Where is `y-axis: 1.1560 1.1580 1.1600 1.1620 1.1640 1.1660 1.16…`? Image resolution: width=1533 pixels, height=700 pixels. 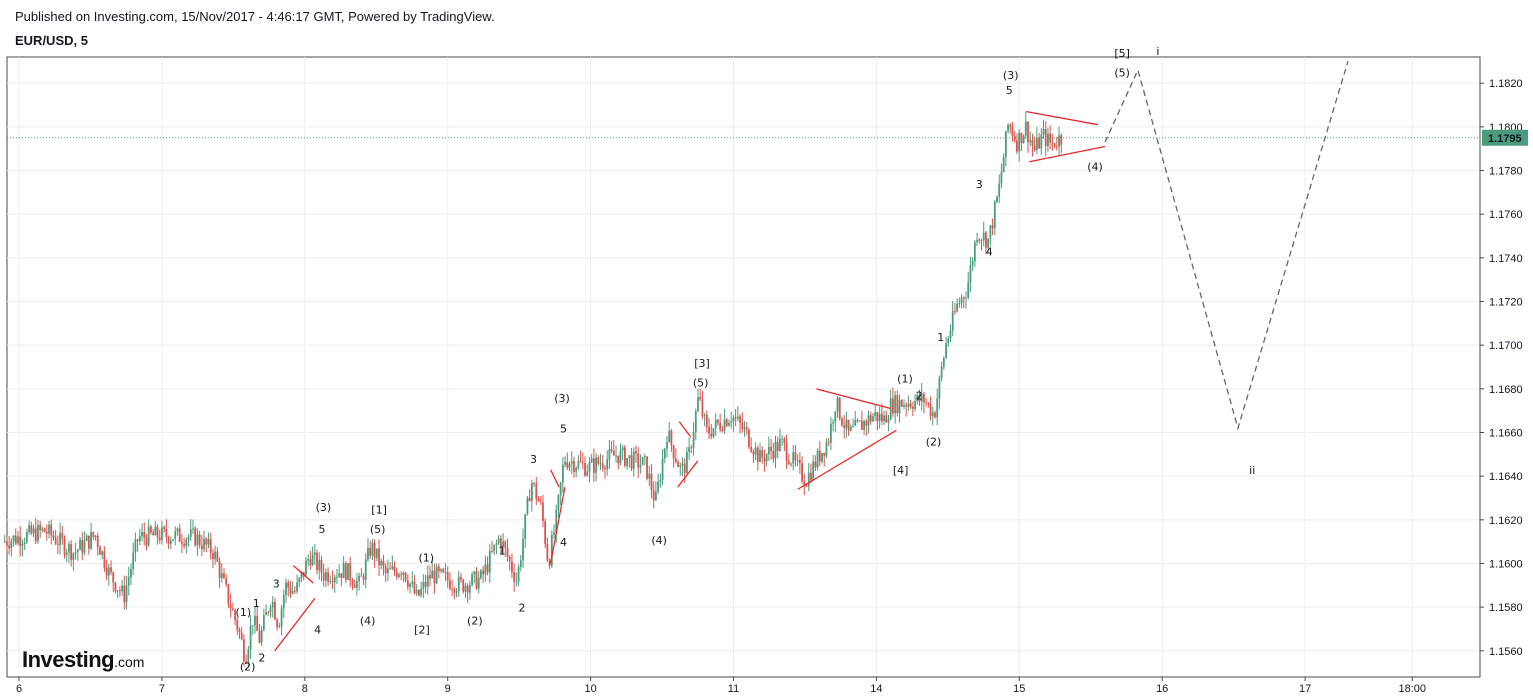 y-axis: 1.1560 1.1580 1.1600 1.1620 1.1640 1.1660 1.16… is located at coordinates (1501, 368).